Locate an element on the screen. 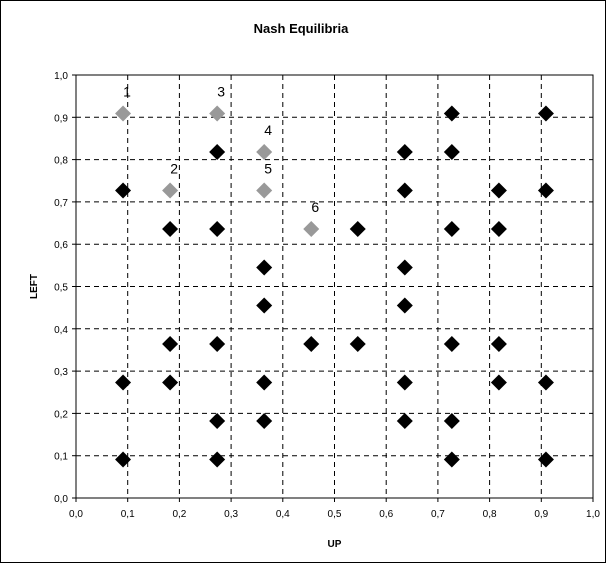  x-tick-label: 0,3 is located at coordinates (231, 514).